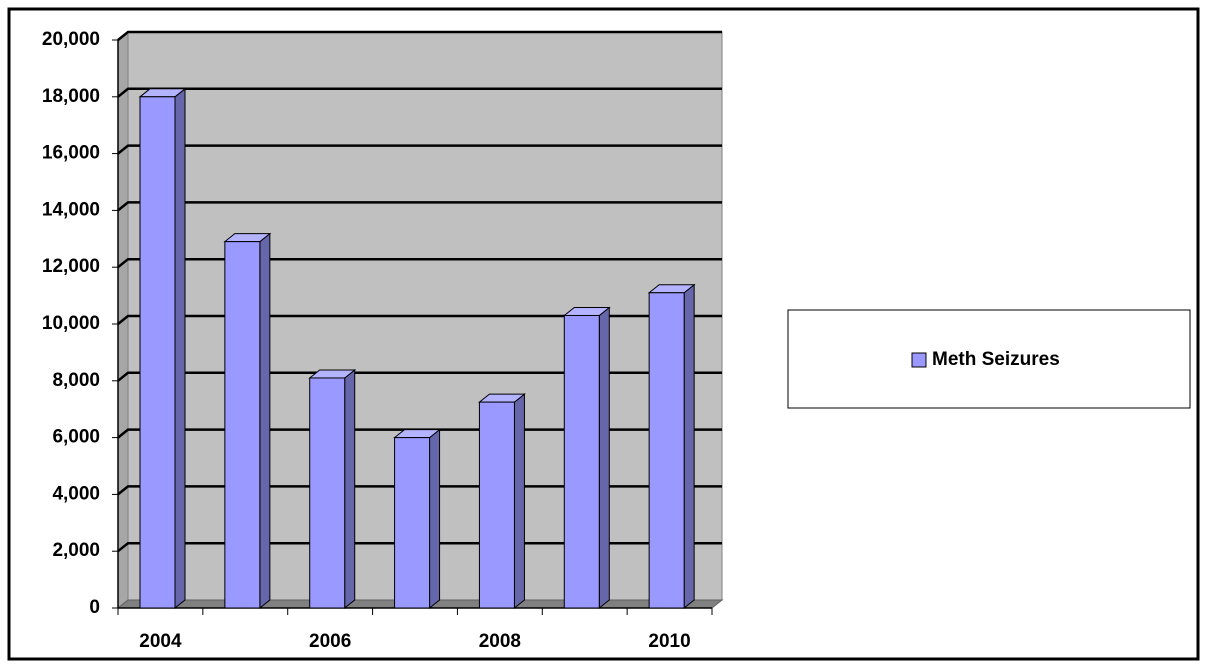 Image resolution: width=1208 pixels, height=670 pixels. What do you see at coordinates (160, 641) in the screenshot?
I see `x-tick-label: 2004` at bounding box center [160, 641].